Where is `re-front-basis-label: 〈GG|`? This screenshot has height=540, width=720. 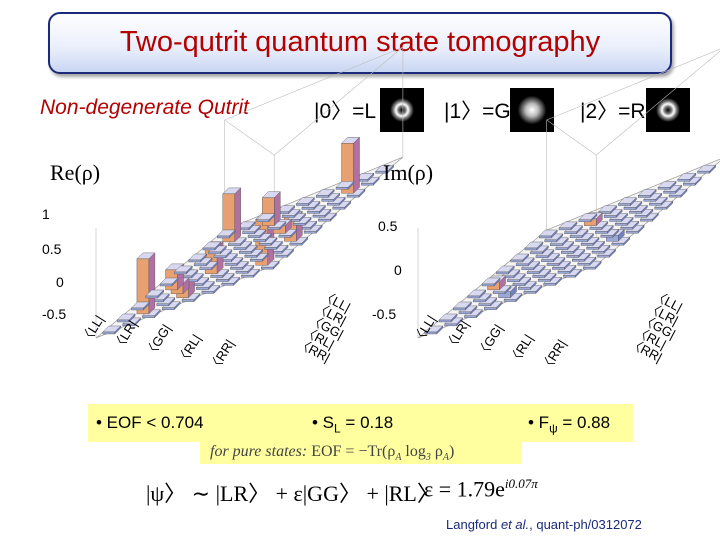
re-front-basis-label: 〈GG| is located at coordinates (158, 341).